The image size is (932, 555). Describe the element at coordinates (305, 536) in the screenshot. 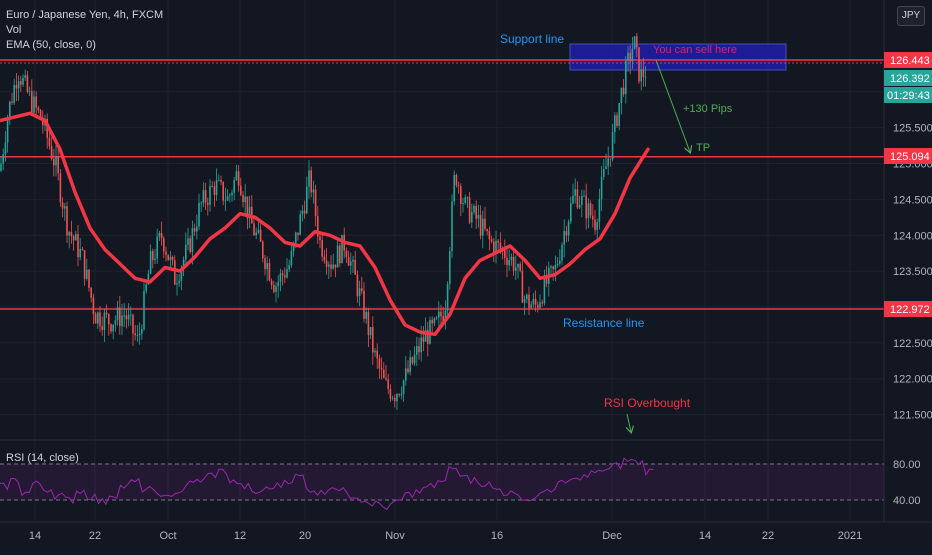

I see `x-tick-label: 20` at that location.